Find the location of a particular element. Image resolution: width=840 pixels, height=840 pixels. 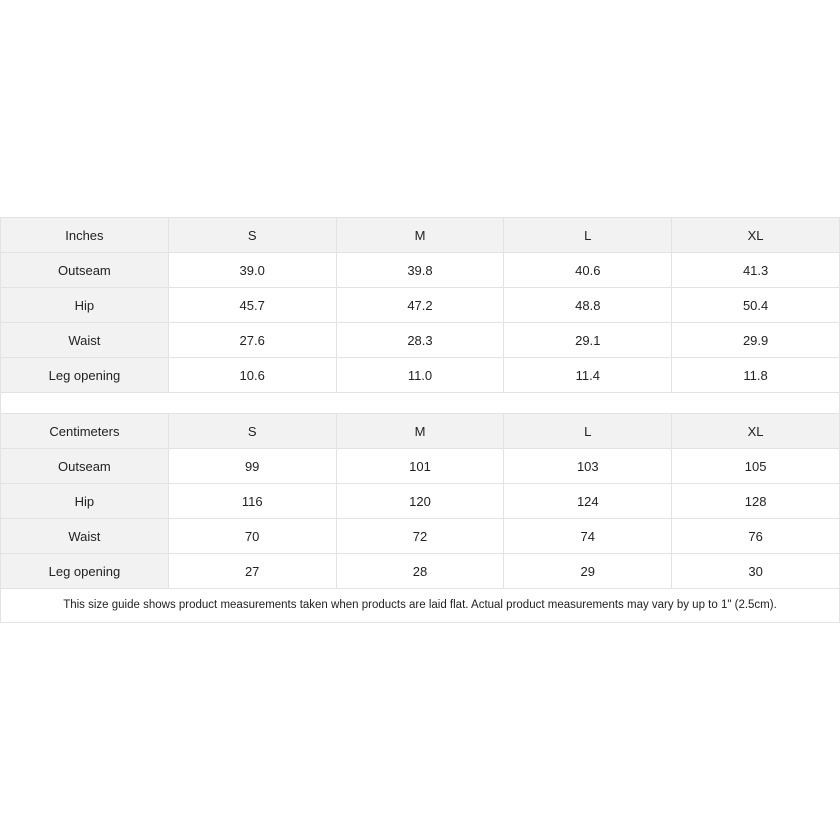

table-row: Leg opening 27 28 29 30 is located at coordinates (420, 571).